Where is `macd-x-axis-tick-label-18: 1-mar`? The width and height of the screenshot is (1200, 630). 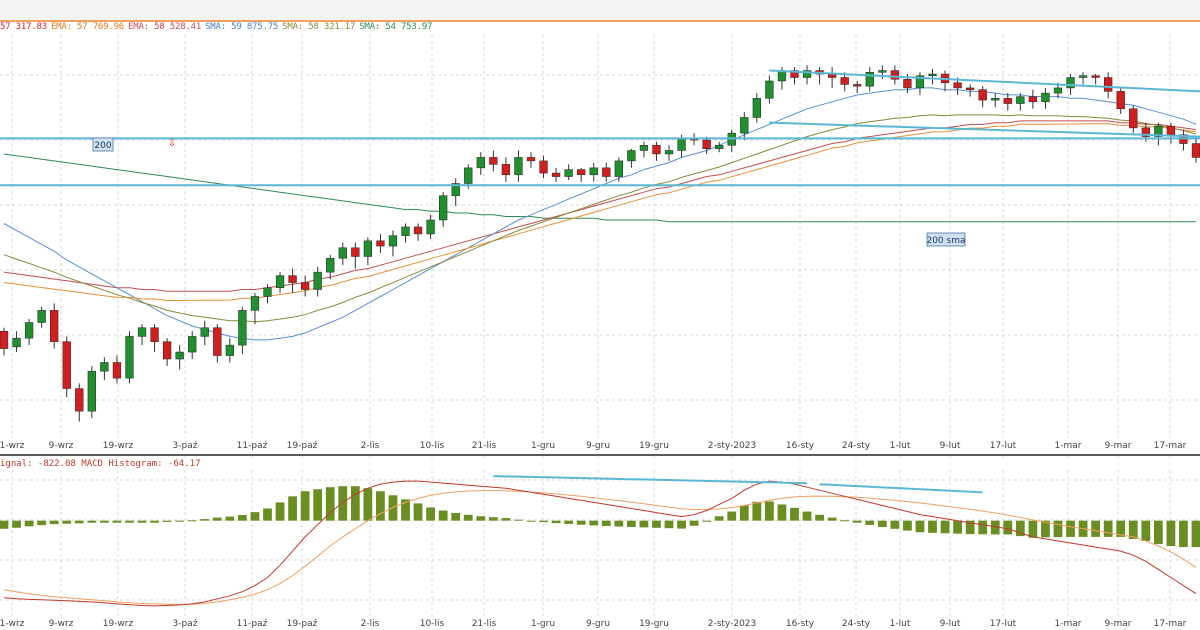 macd-x-axis-tick-label-18: 1-mar is located at coordinates (1068, 624).